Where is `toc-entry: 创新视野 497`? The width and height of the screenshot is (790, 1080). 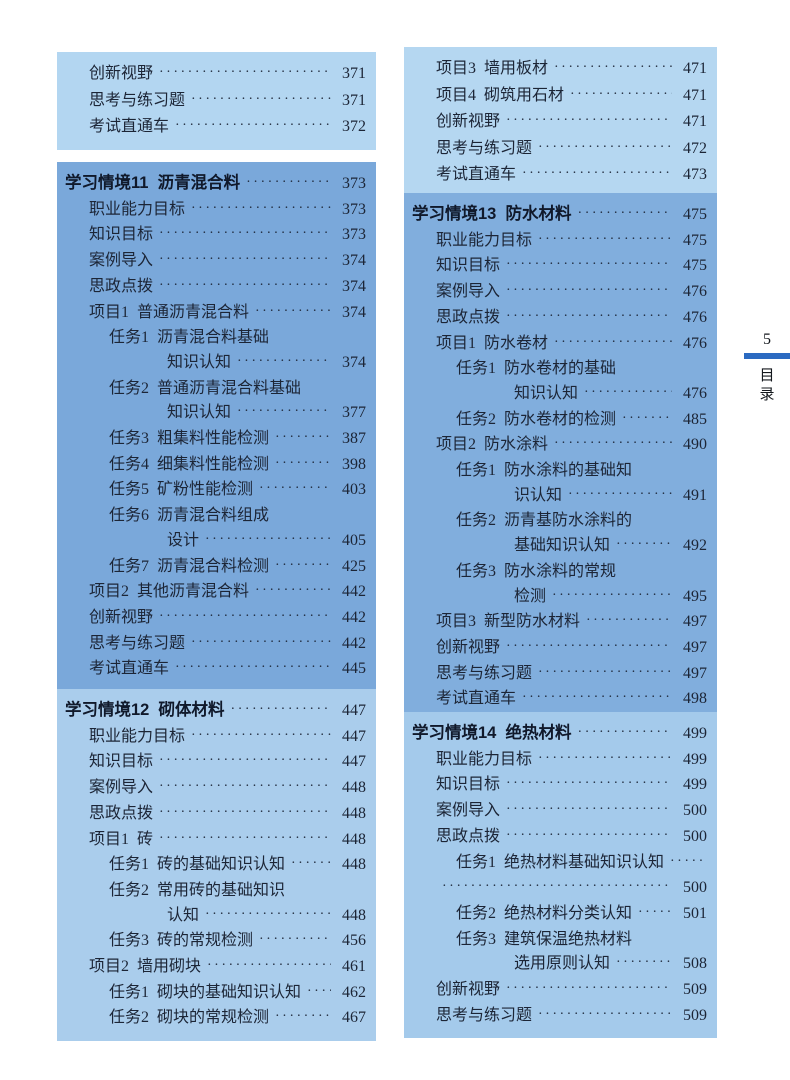
toc-entry: 创新视野 497 is located at coordinates (559, 649).